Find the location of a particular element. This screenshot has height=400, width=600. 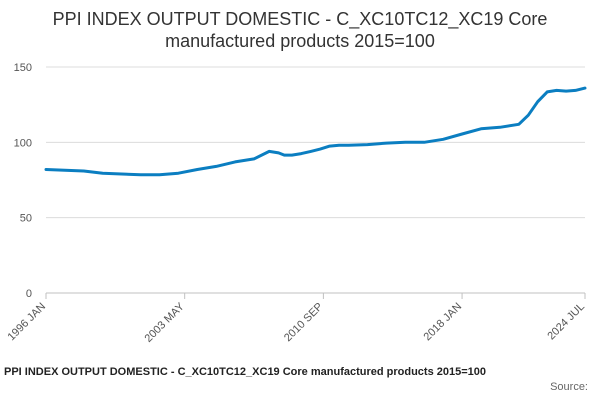

y-axis: 0 50 100 150 is located at coordinates (23, 181).